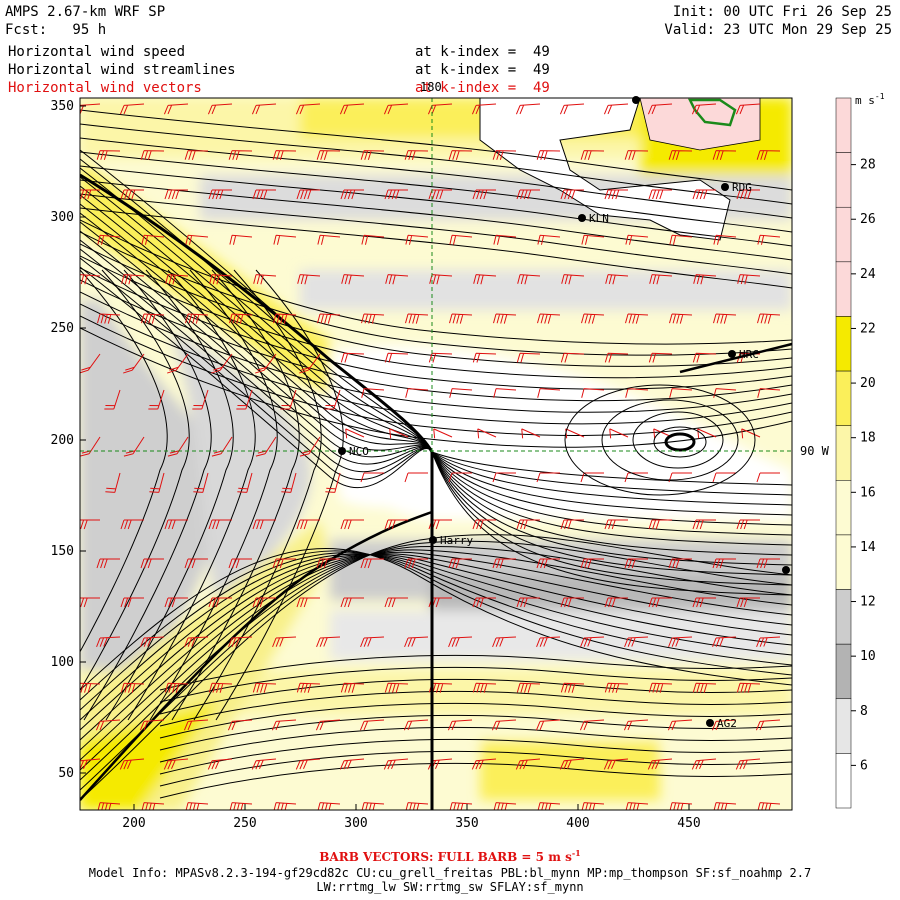  I want to click on field-name-streamlines: Horizontal wind streamlines, so click(122, 70).